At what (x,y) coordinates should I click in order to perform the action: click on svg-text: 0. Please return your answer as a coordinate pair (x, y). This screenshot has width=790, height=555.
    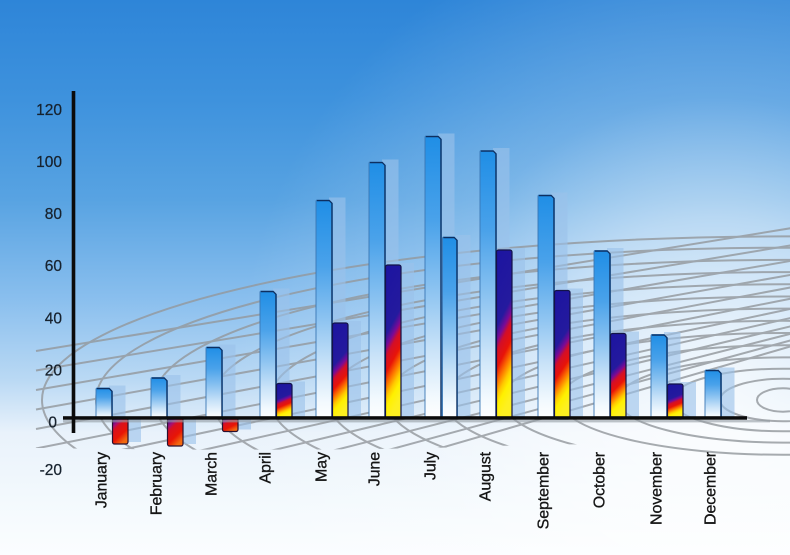
    Looking at the image, I should click on (52, 423).